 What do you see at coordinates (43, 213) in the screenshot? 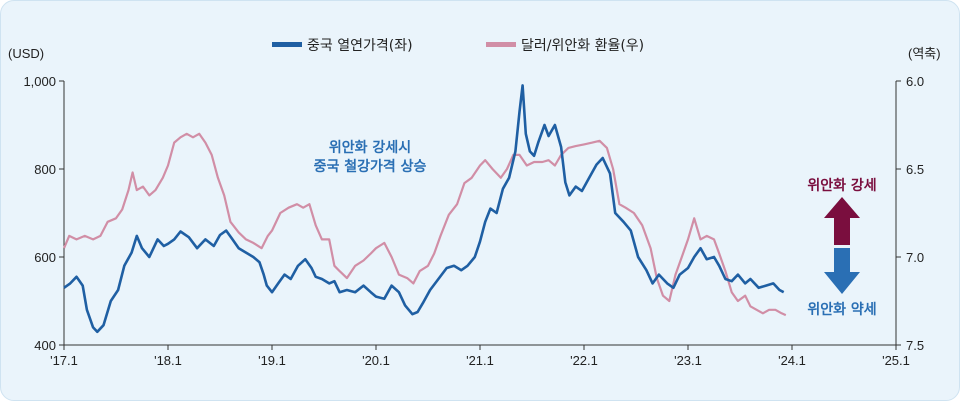
I see `left-axis-ticks: 1,000 800 600 400` at bounding box center [43, 213].